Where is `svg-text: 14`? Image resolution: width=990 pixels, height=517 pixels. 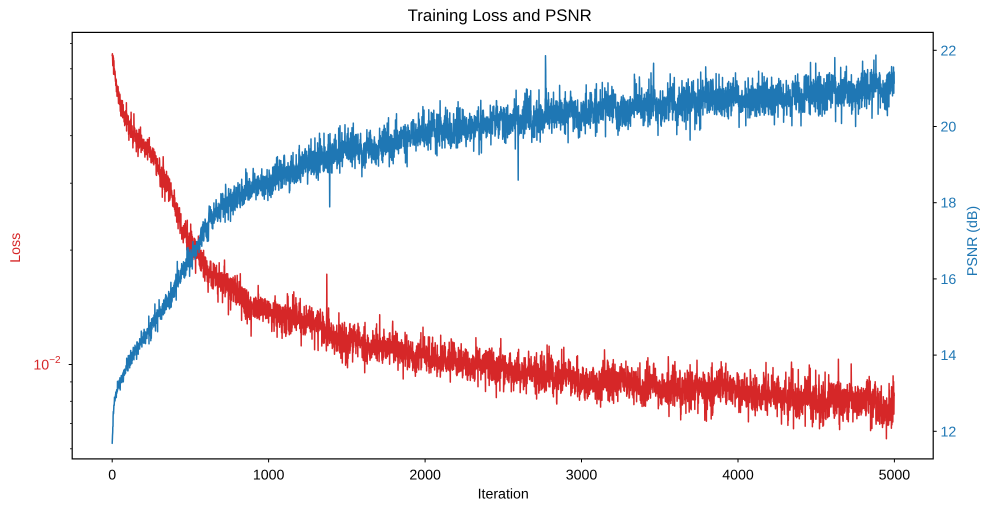
svg-text: 14 is located at coordinates (949, 356).